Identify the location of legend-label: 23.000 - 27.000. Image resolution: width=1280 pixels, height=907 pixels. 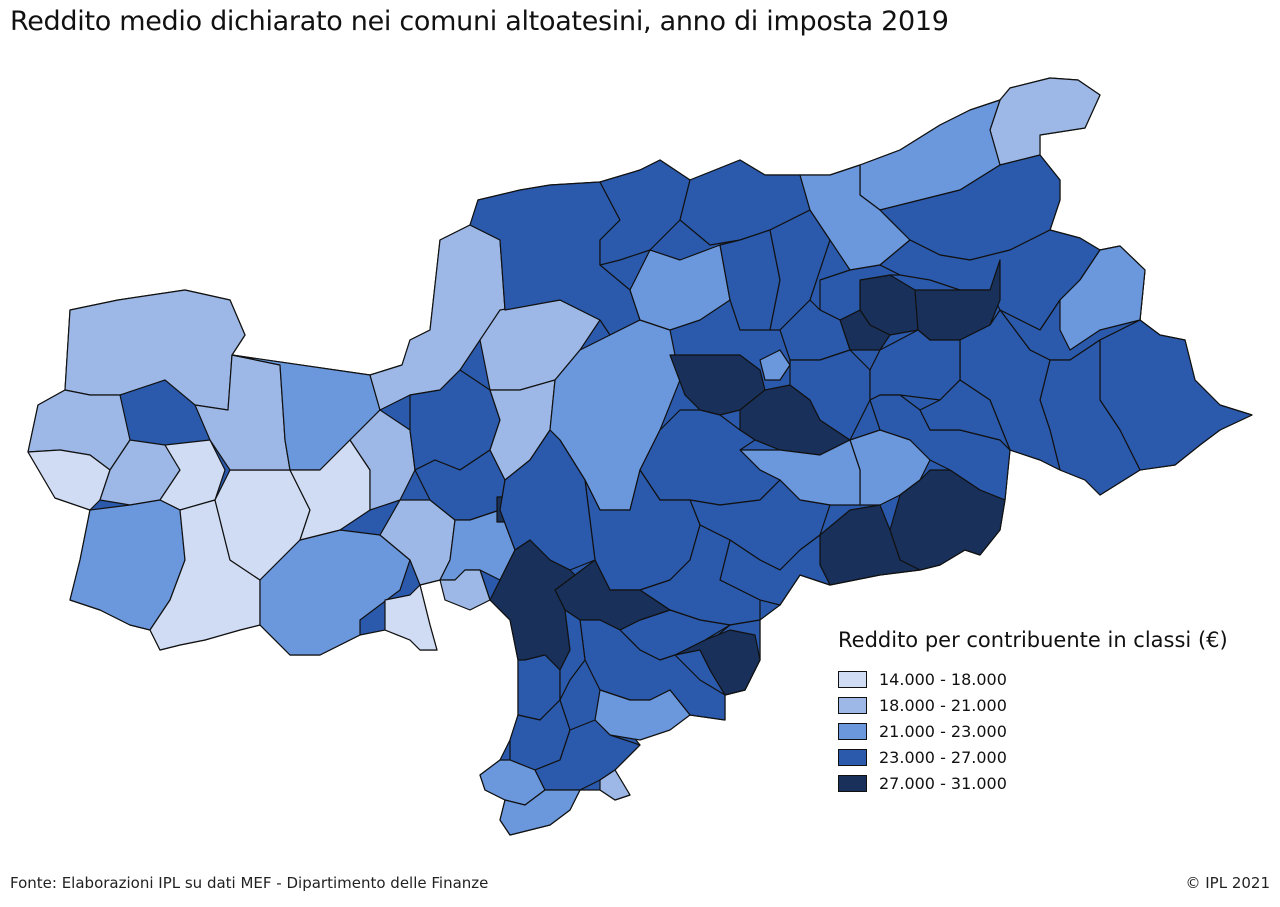
(943, 757).